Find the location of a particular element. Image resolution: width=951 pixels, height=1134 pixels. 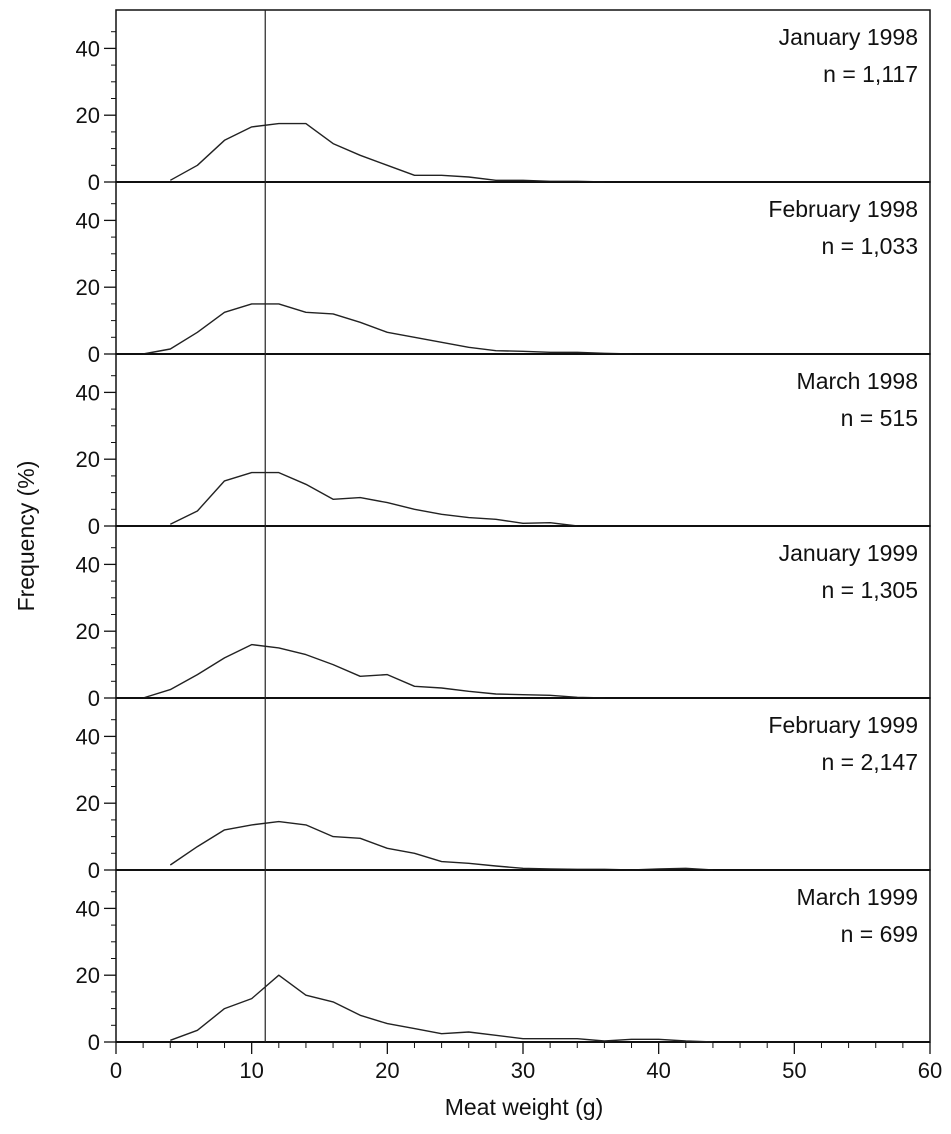

panel-sample-size: n = 699 is located at coordinates (879, 934).